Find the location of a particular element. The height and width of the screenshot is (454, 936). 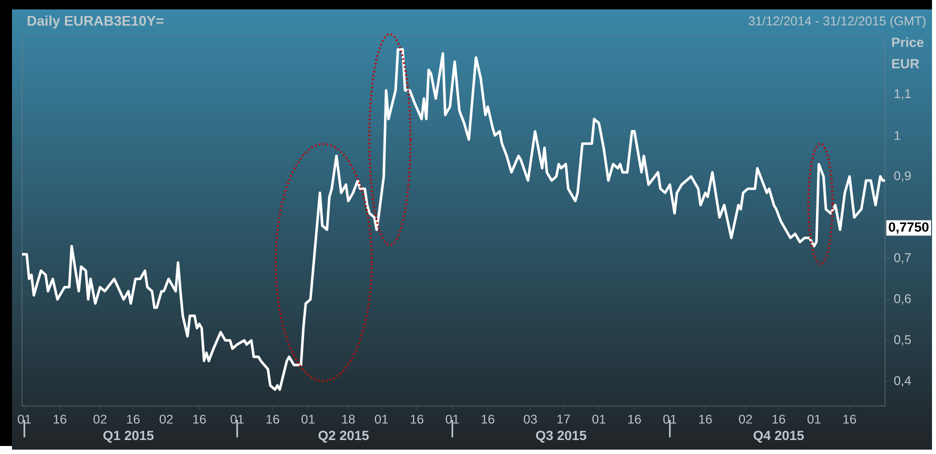

y-tick-label: 1 is located at coordinates (897, 135).